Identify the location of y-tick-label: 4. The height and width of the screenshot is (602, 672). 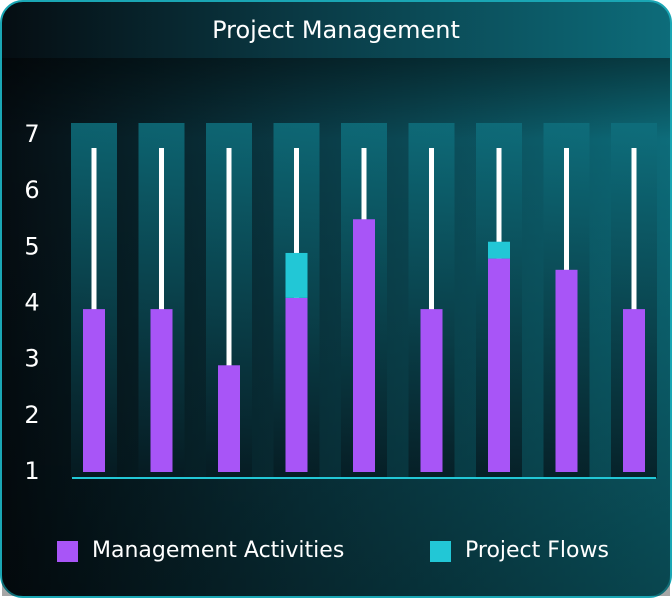
(31, 303).